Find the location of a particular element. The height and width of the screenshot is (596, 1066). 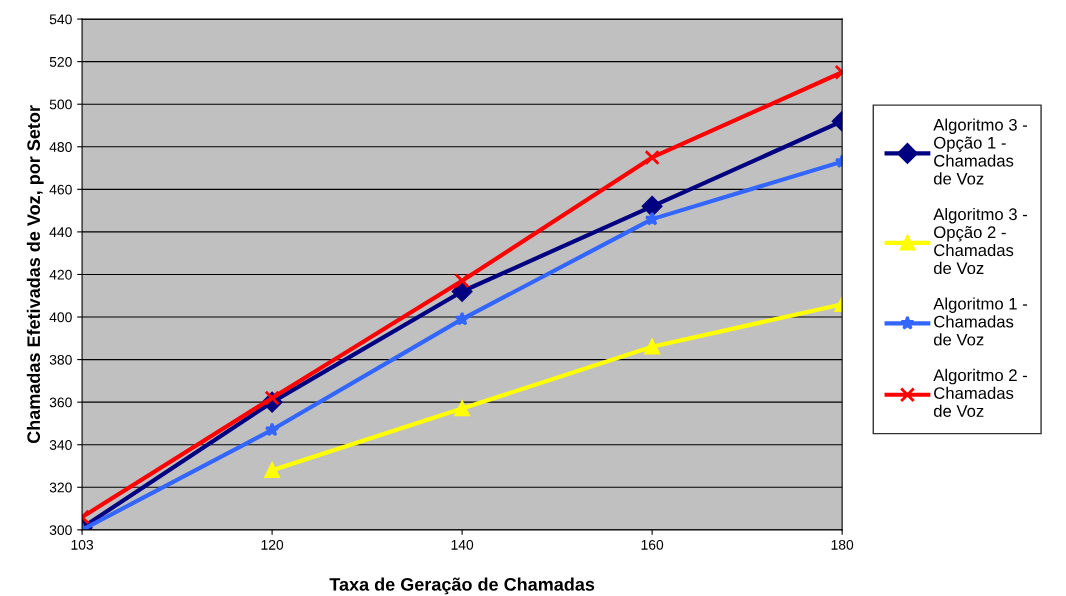

y-tick-label: 380 is located at coordinates (60, 359).